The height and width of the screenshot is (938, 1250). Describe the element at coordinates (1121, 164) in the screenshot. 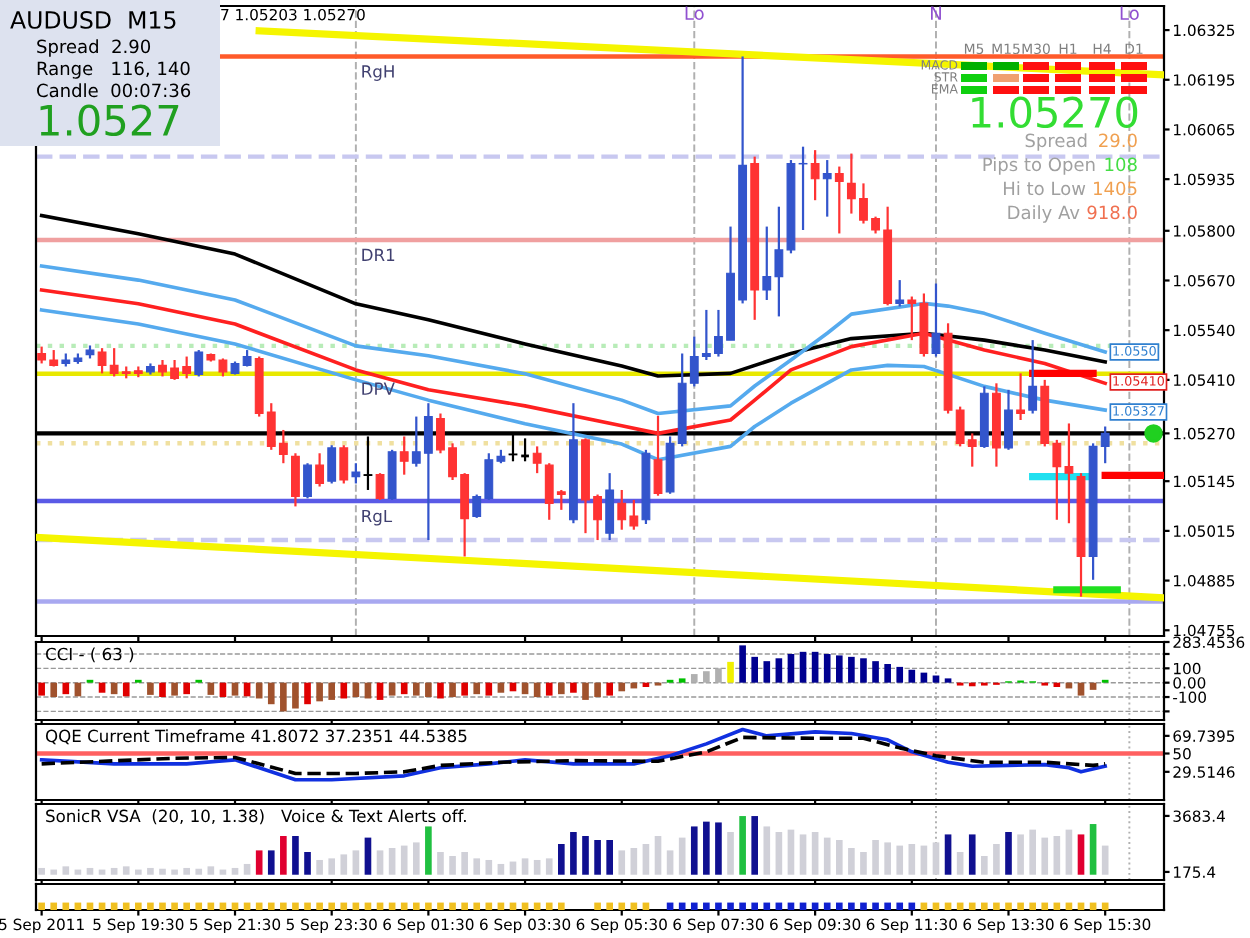

I see `annotation: 108` at that location.